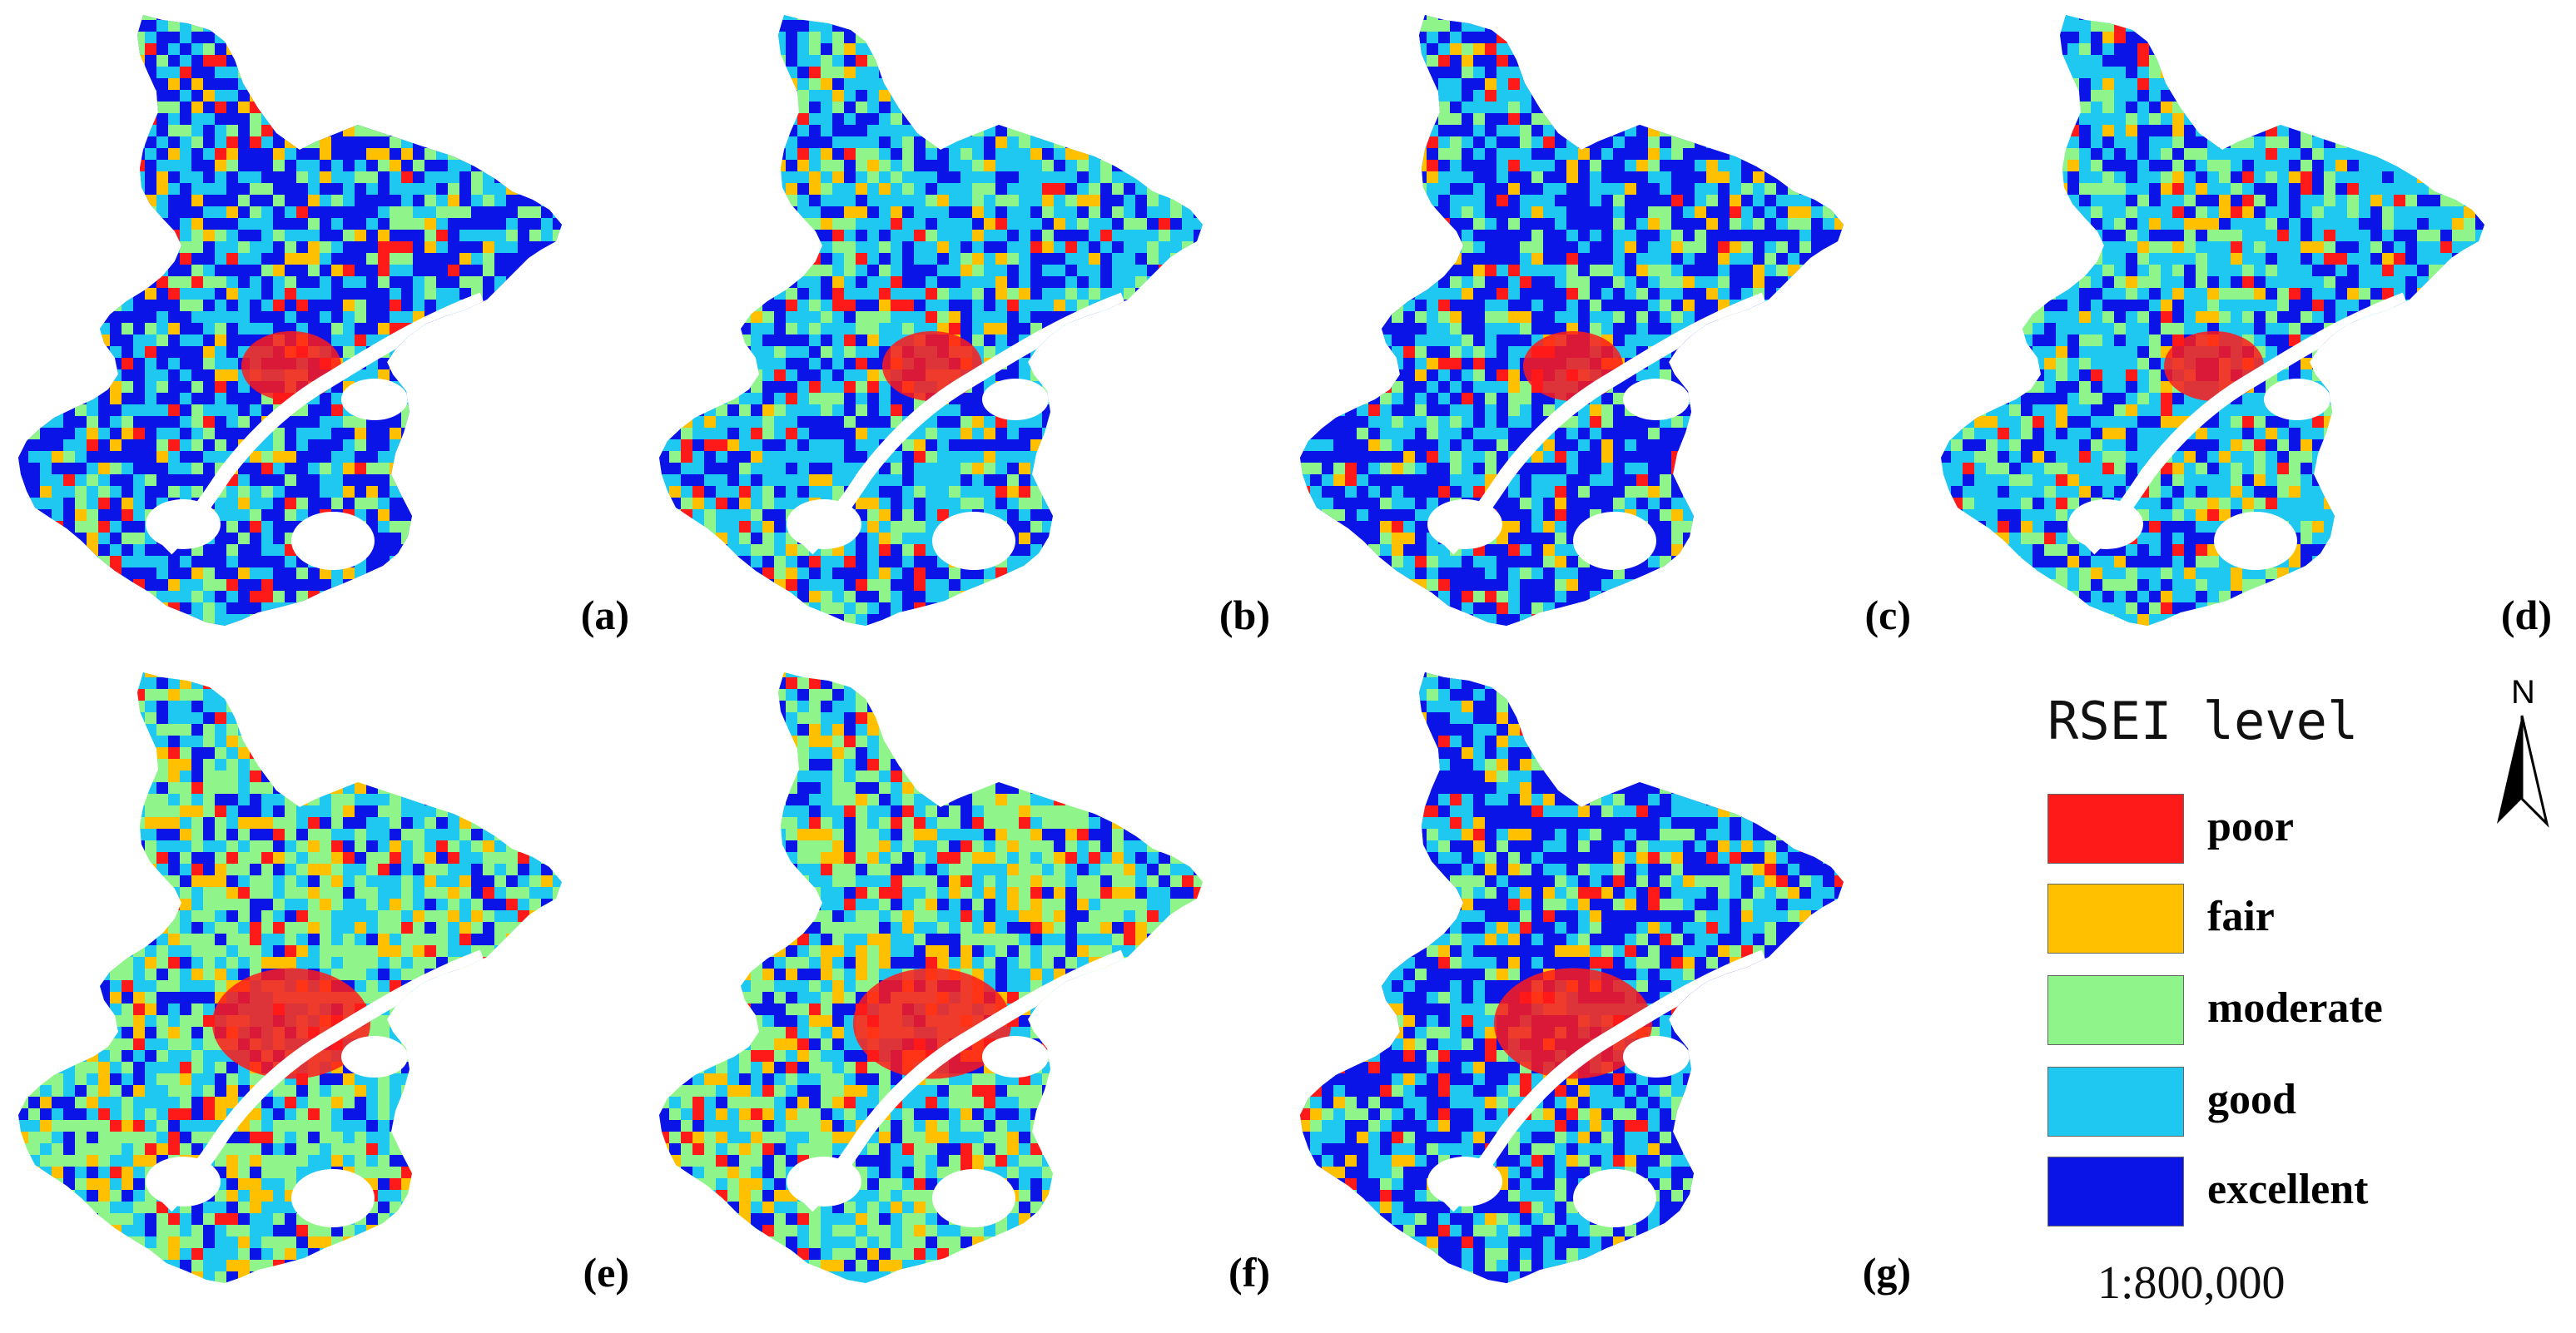  What do you see at coordinates (2202, 721) in the screenshot?
I see `legend-title: RSEI level` at bounding box center [2202, 721].